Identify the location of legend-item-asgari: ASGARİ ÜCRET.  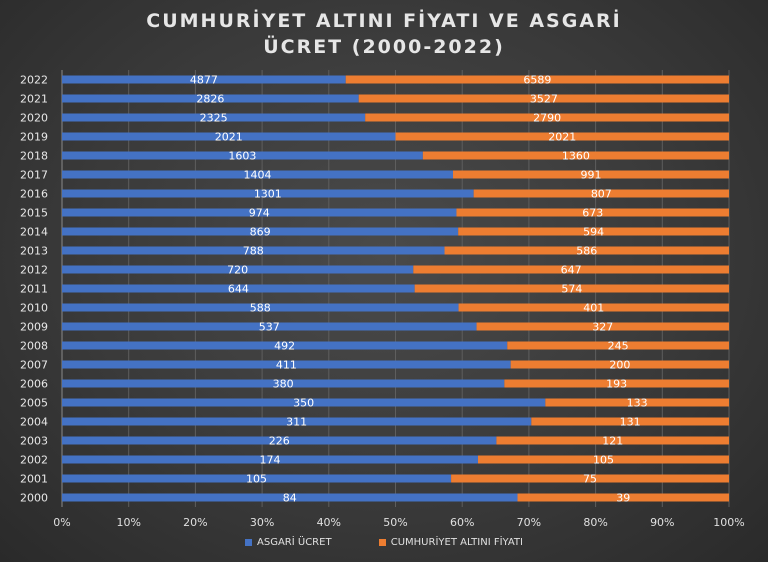
(288, 542).